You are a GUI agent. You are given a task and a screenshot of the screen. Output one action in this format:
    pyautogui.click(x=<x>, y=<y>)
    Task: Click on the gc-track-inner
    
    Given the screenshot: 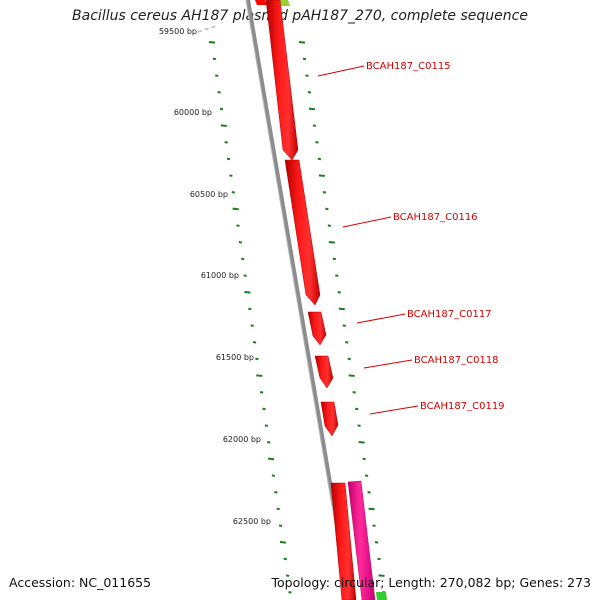 What is the action you would take?
    pyautogui.click(x=250, y=317)
    